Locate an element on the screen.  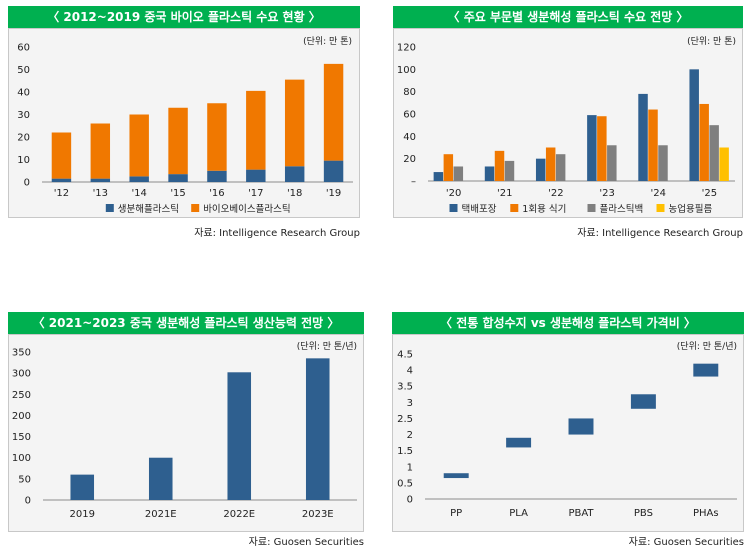
x-tick-label: '17 is located at coordinates (255, 193).